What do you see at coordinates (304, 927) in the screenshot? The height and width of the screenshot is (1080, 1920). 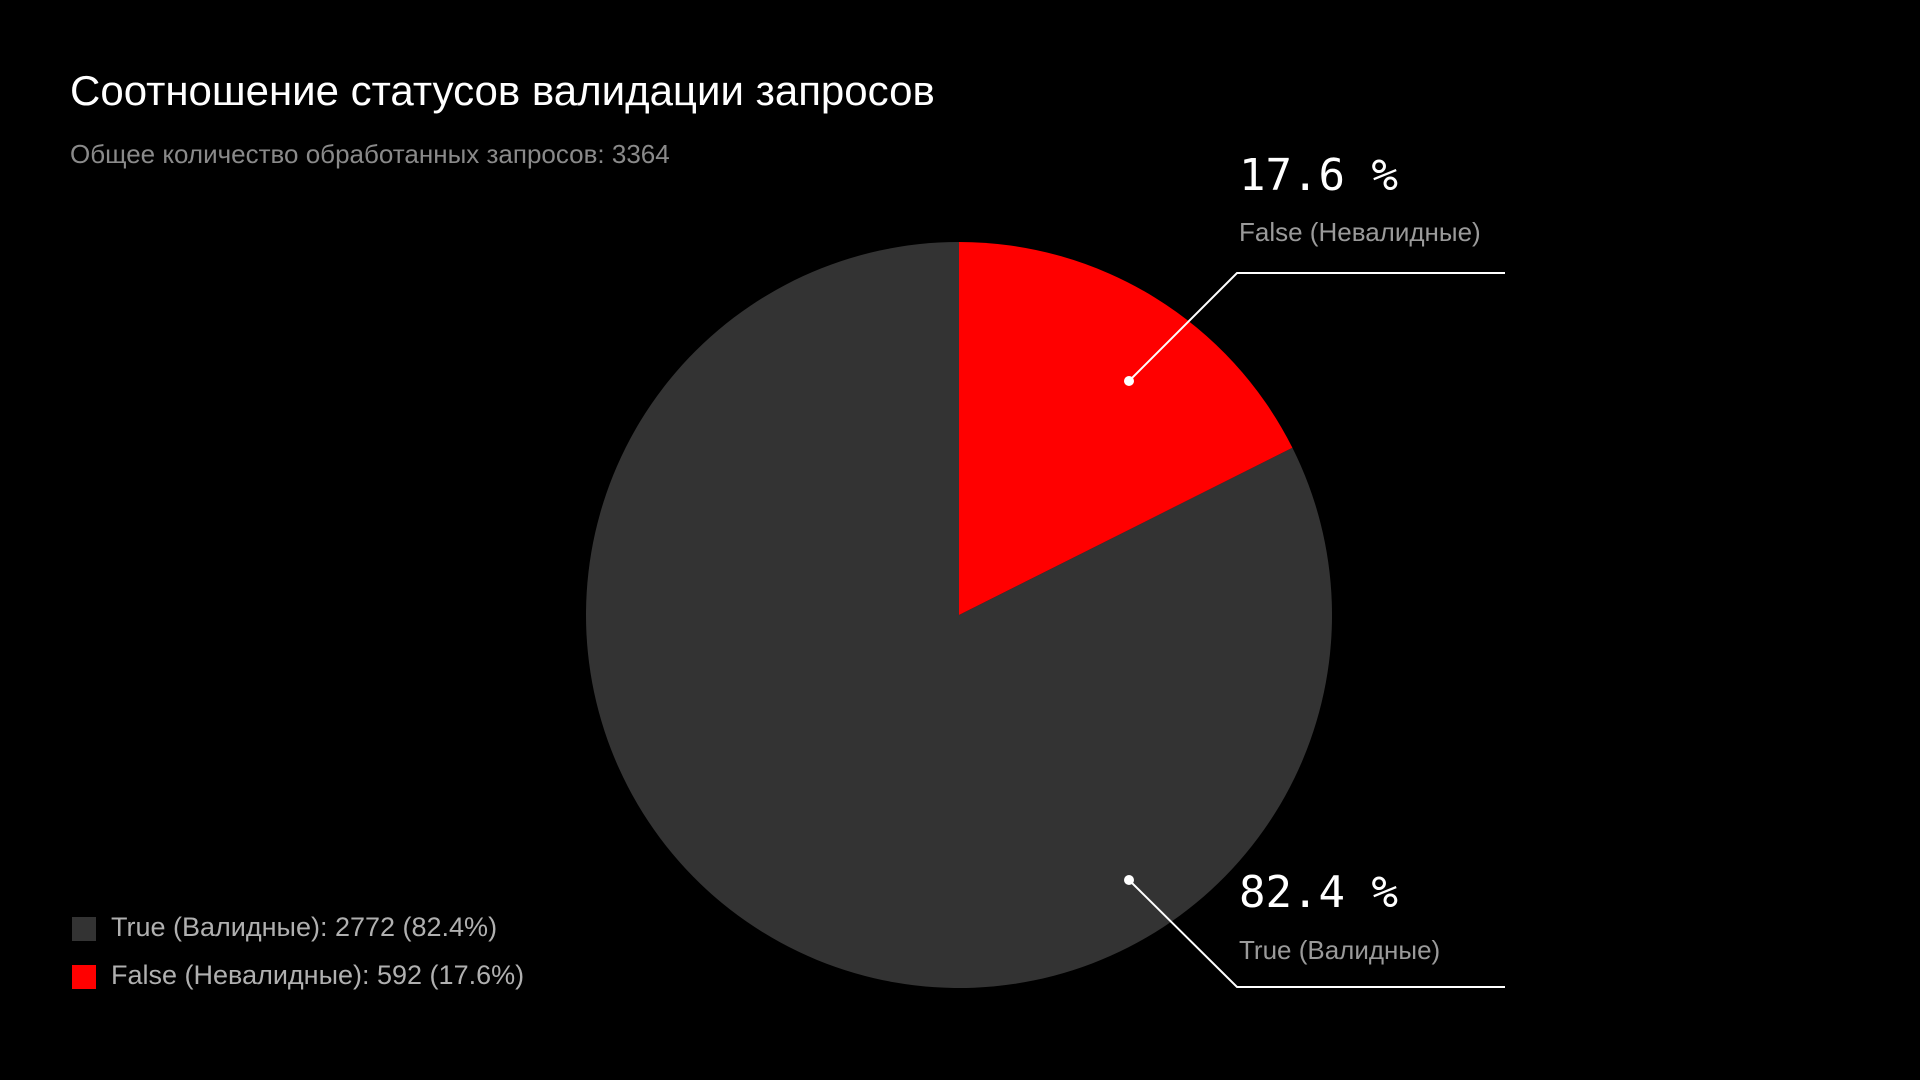 I see `legend-label: True (Валидные): 2772 (82.4%)` at bounding box center [304, 927].